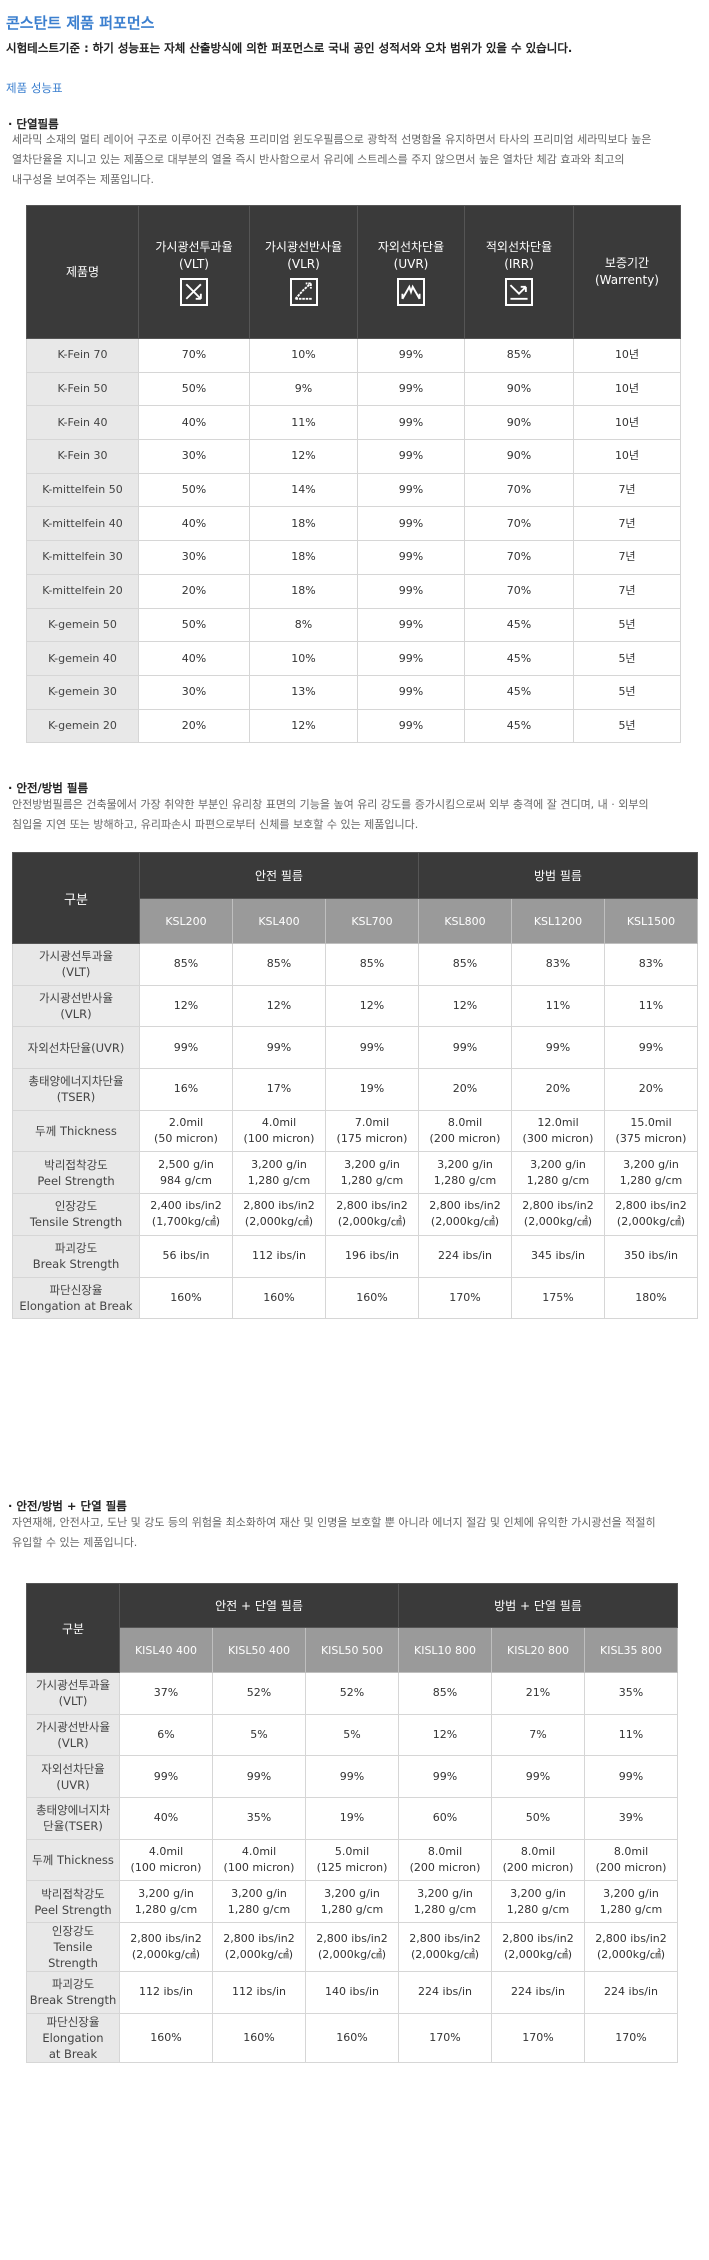 The width and height of the screenshot is (709, 2260). Describe the element at coordinates (558, 1222) in the screenshot. I see `cell-line: (2,000kg/㎠)` at that location.